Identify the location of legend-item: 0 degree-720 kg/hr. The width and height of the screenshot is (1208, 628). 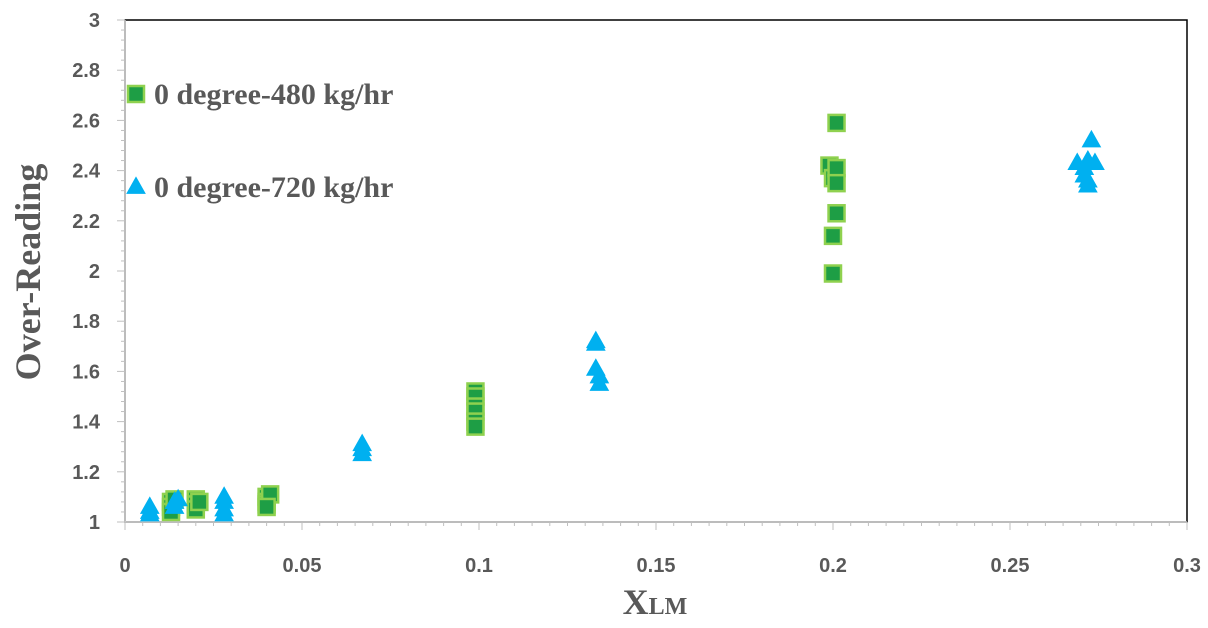
(259, 187).